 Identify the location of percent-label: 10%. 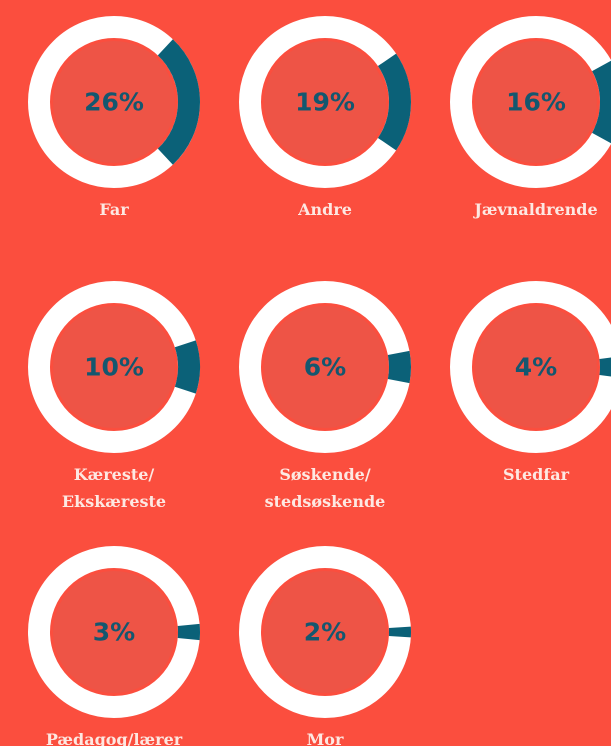
(114, 367).